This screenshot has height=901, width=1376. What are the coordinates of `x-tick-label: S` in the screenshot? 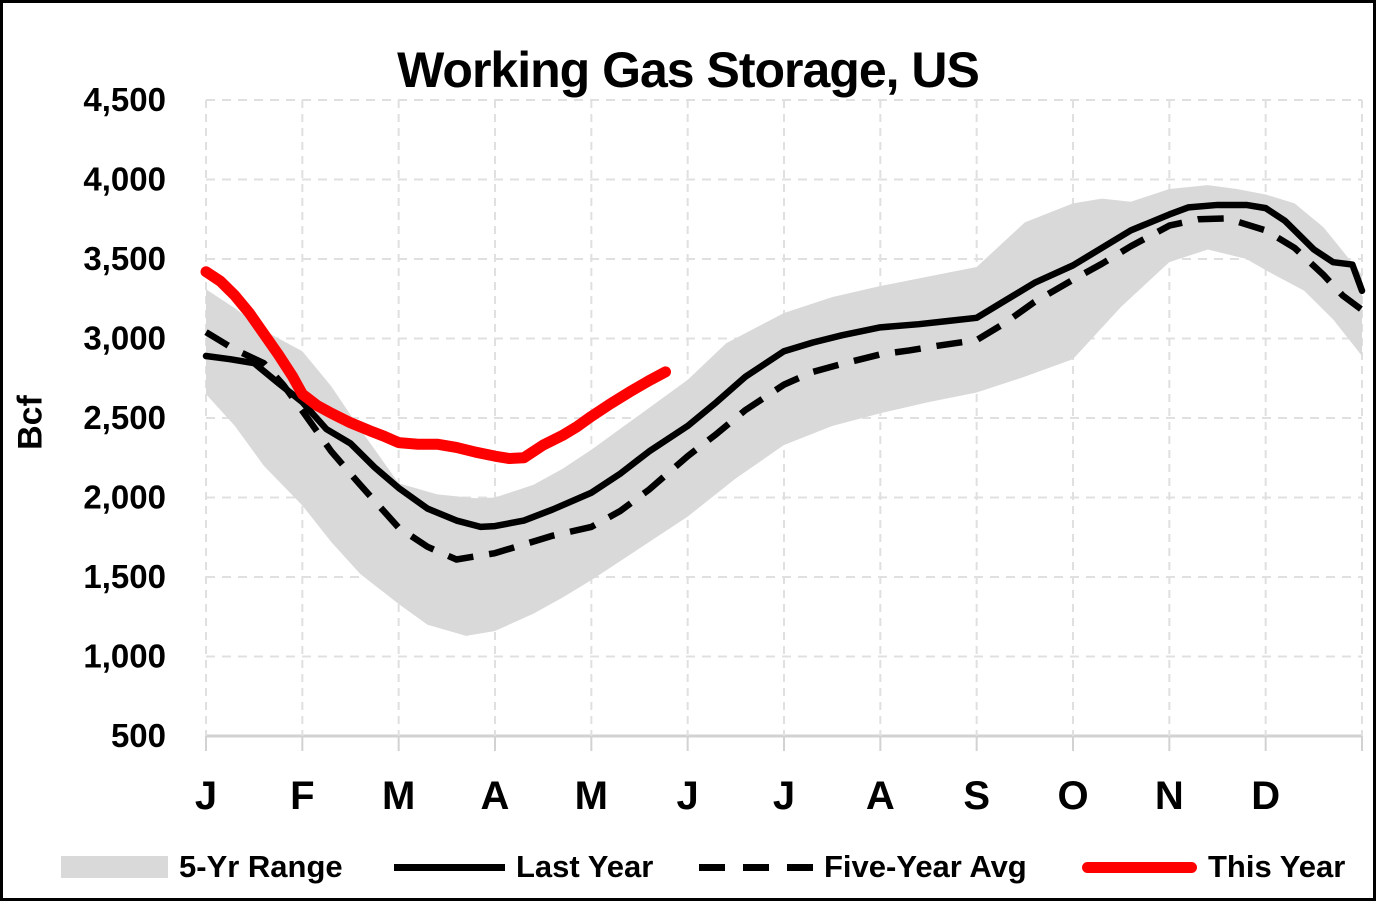 It's located at (976, 796).